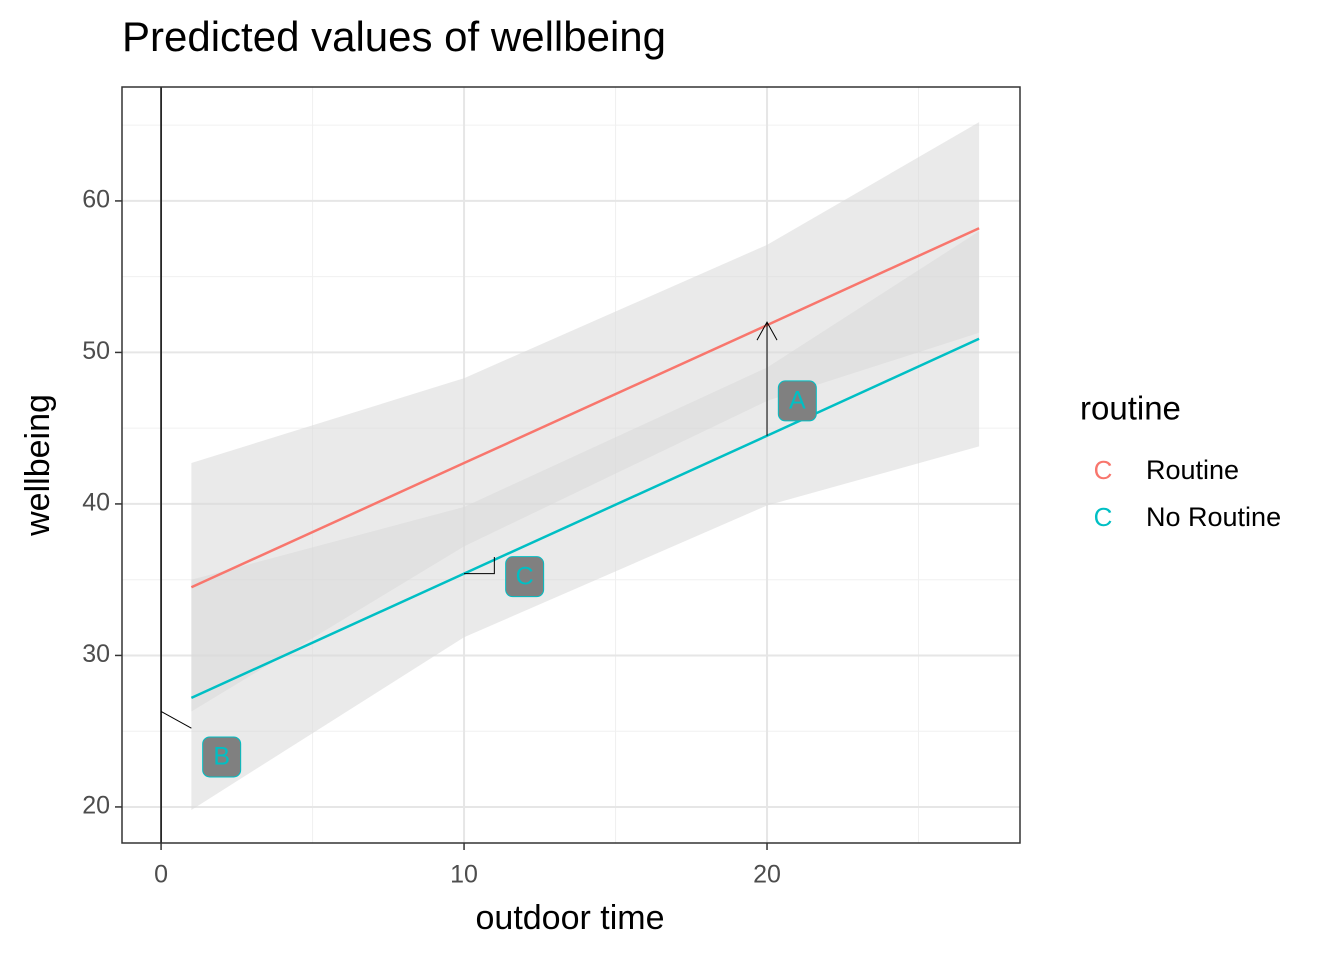 Image resolution: width=1344 pixels, height=960 pixels. Describe the element at coordinates (96, 654) in the screenshot. I see `y-tick-label: 30` at that location.